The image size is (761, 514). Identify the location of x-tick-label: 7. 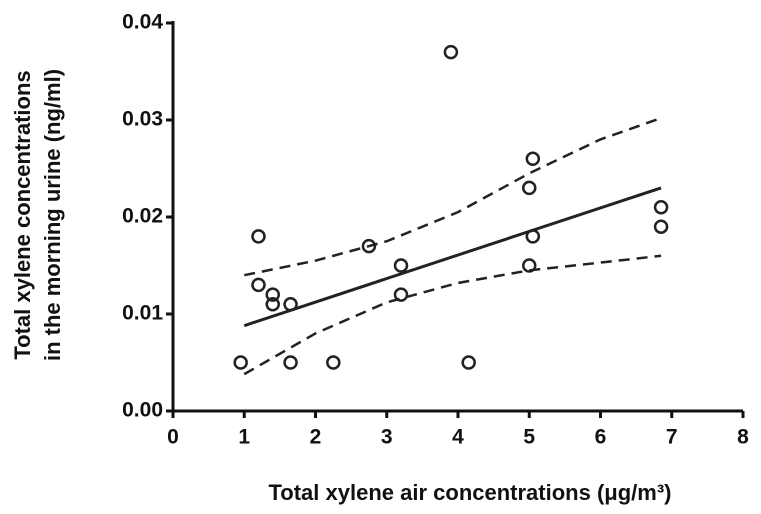
(672, 437).